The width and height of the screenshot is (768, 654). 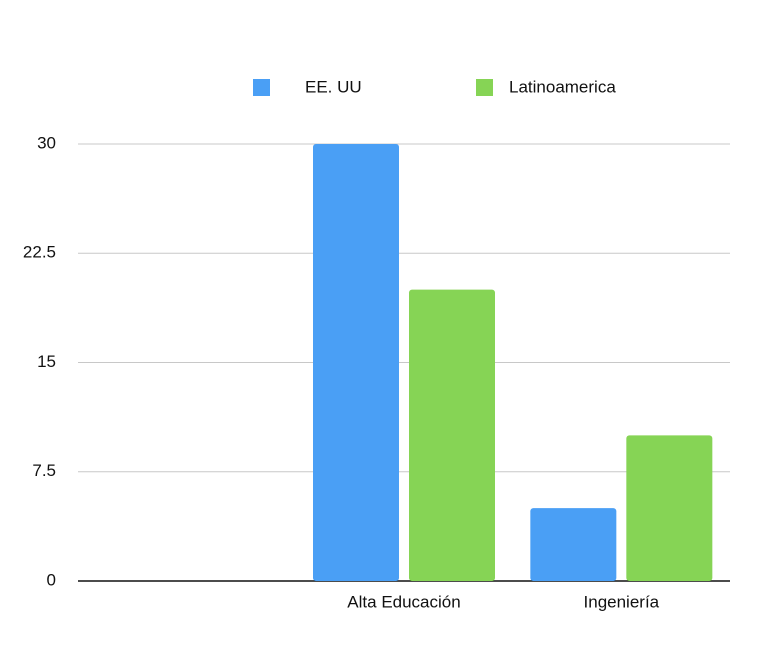 What do you see at coordinates (403, 601) in the screenshot?
I see `x-tick-label: Alta Educación` at bounding box center [403, 601].